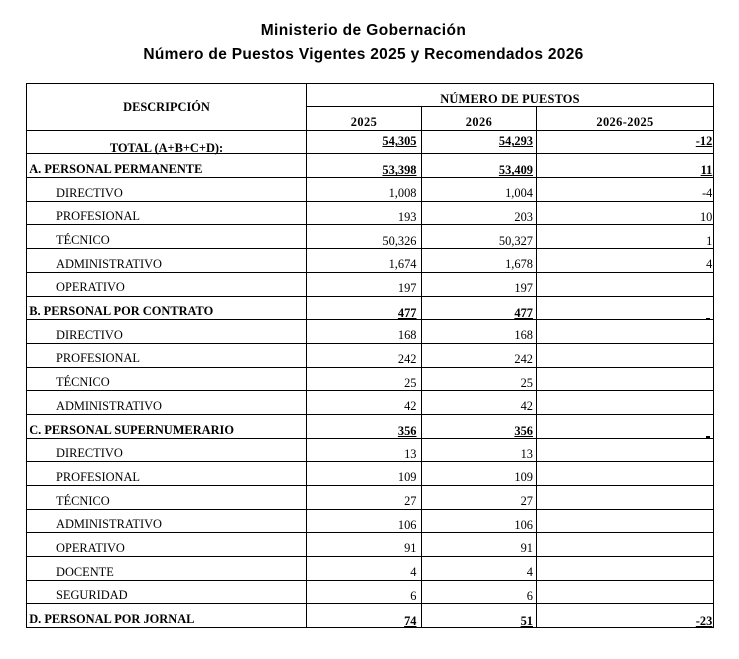 The height and width of the screenshot is (659, 739). What do you see at coordinates (370, 260) in the screenshot?
I see `table-row: ADMINISTRATIVO 1,674 1,678 4` at bounding box center [370, 260].